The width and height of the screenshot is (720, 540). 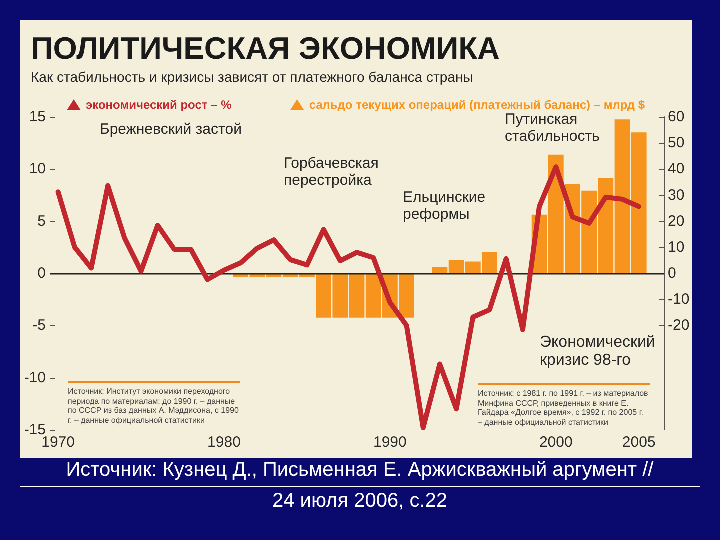 I want to click on annotation: Источник: Институт экономики переходного периода по материалам: до 1990 г. – данные по СССР из баз данных А. Мэддисона, с 1990 г. – данные официальной статистики, so click(x=154, y=403).